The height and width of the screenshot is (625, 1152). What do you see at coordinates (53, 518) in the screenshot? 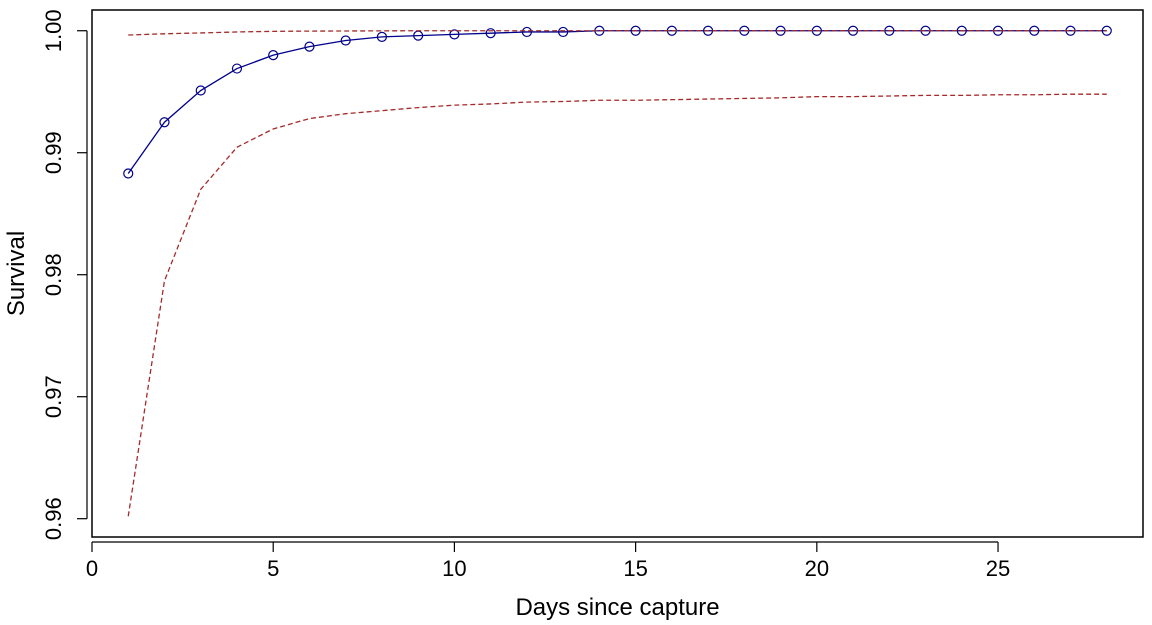
I see `y-tick-label: 0.96` at bounding box center [53, 518].